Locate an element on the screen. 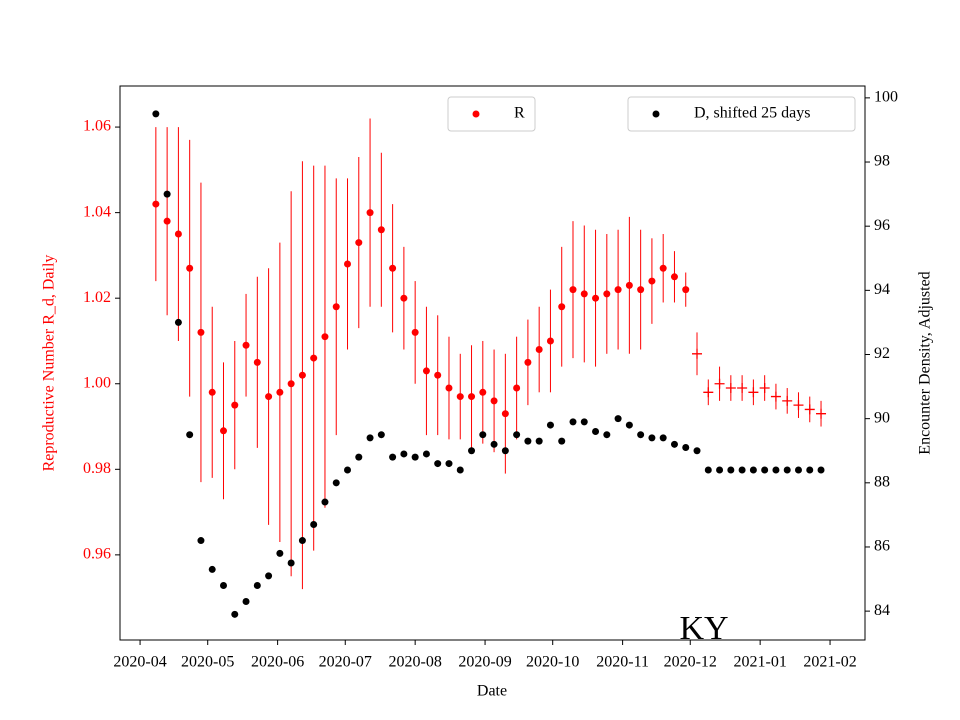 The image size is (960, 720). x-tick-label: 2020-11 is located at coordinates (622, 662).